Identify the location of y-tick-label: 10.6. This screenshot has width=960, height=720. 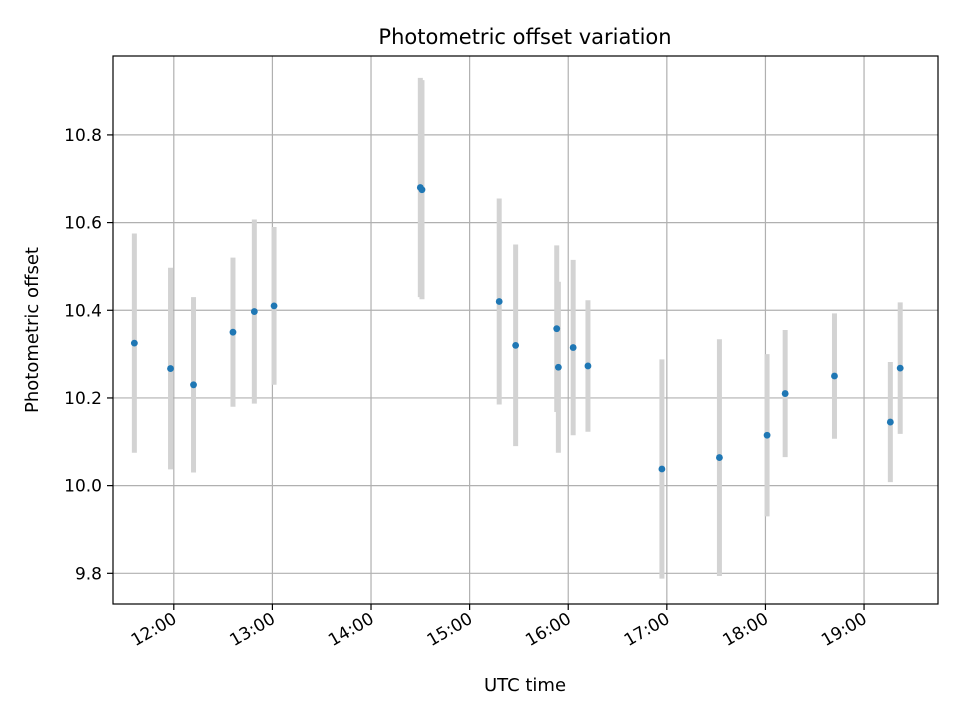
(83, 224).